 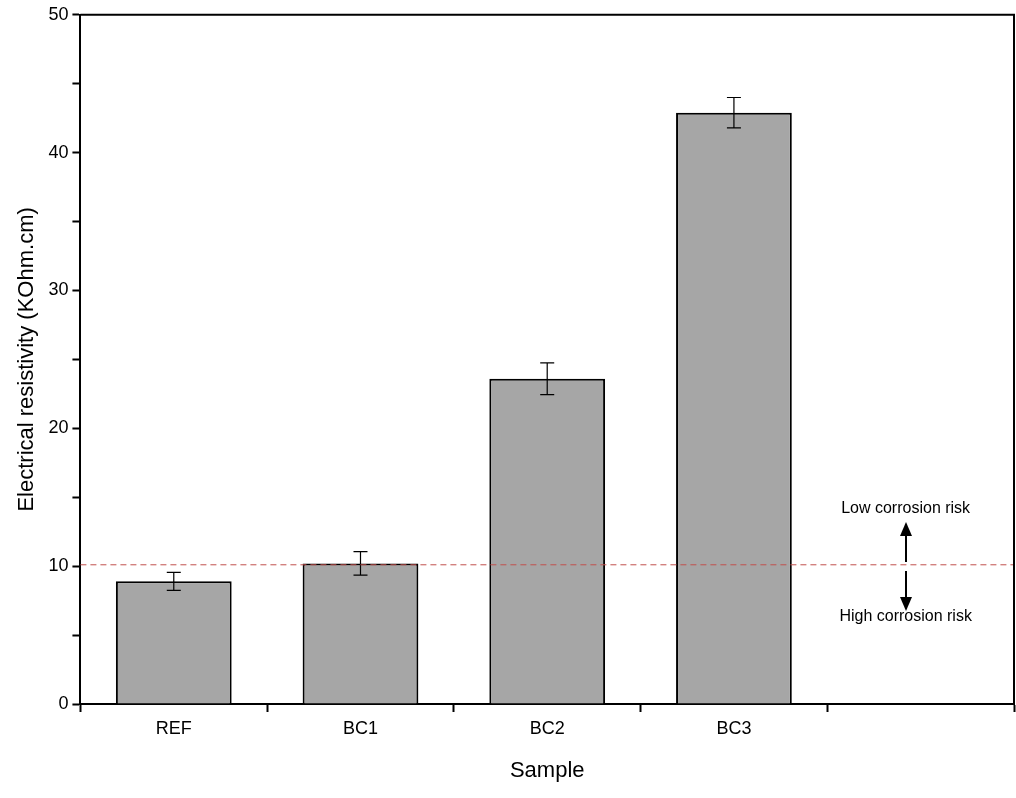 I want to click on y-tick-label: 10, so click(x=58, y=565).